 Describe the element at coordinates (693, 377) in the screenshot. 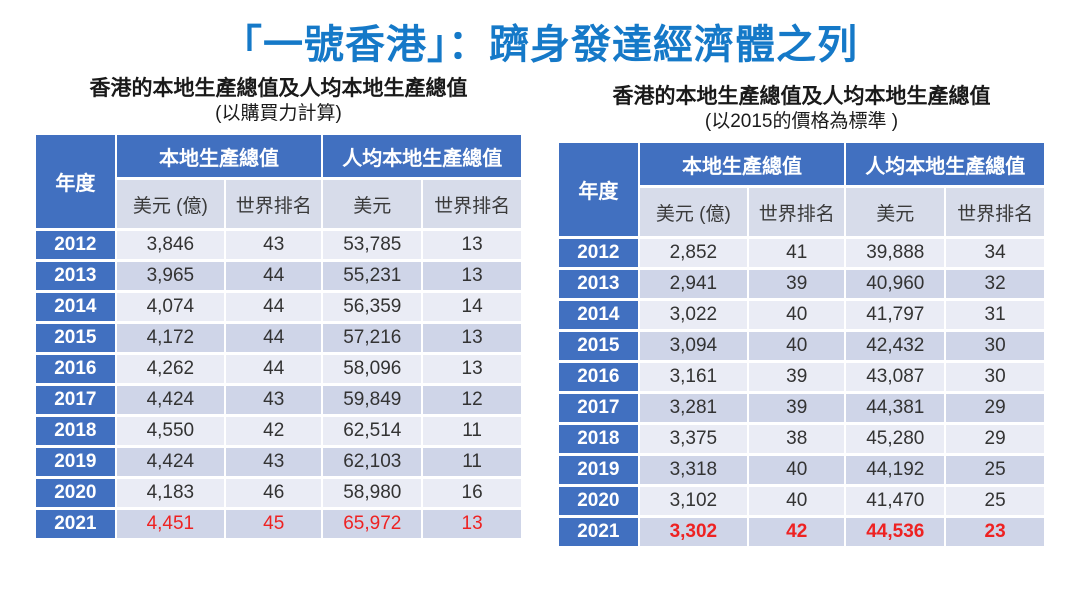

I see `value-cell: 3,161` at that location.